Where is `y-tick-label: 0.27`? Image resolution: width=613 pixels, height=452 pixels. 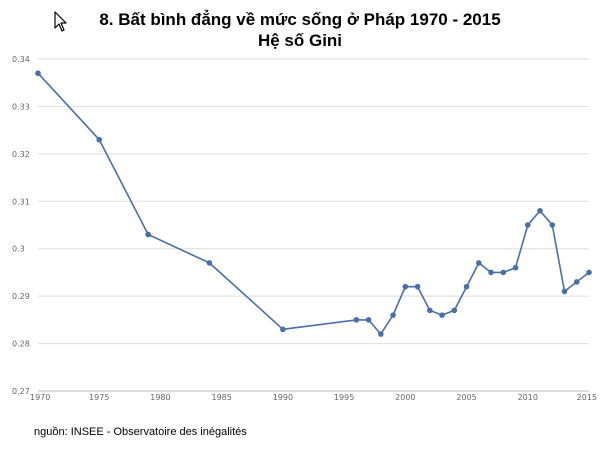
y-tick-label: 0.27 is located at coordinates (21, 391).